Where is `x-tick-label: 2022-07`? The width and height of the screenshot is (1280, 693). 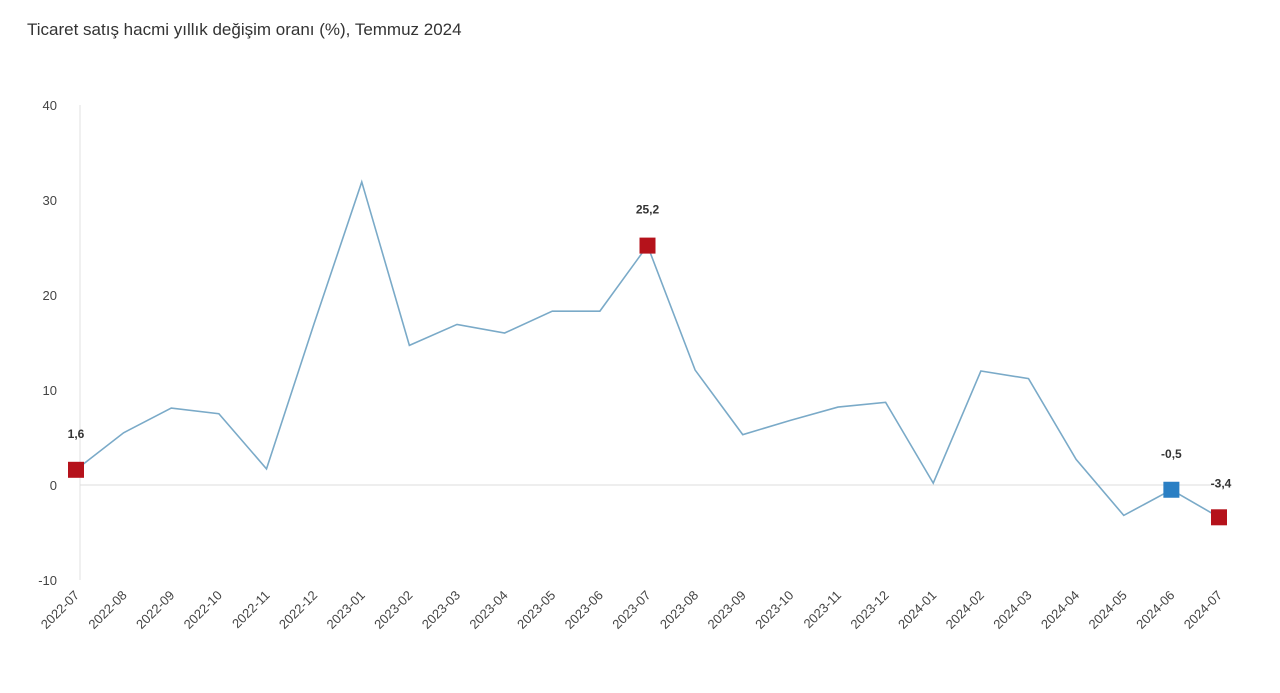
x-tick-label: 2022-07 is located at coordinates (60, 610).